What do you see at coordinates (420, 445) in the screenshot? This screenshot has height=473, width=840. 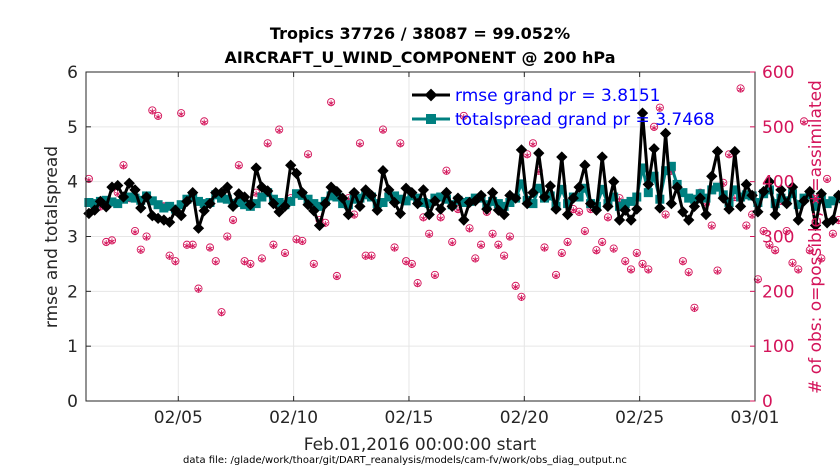 I see `x-axis-label: Feb.01,2016 00:00:00 start` at bounding box center [420, 445].